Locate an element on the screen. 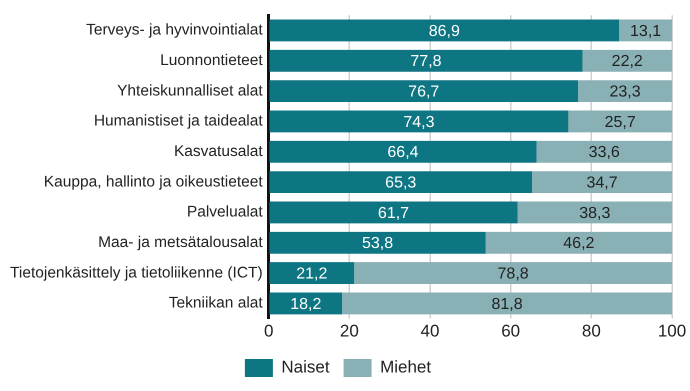  x-tick-label: 40 is located at coordinates (430, 330).